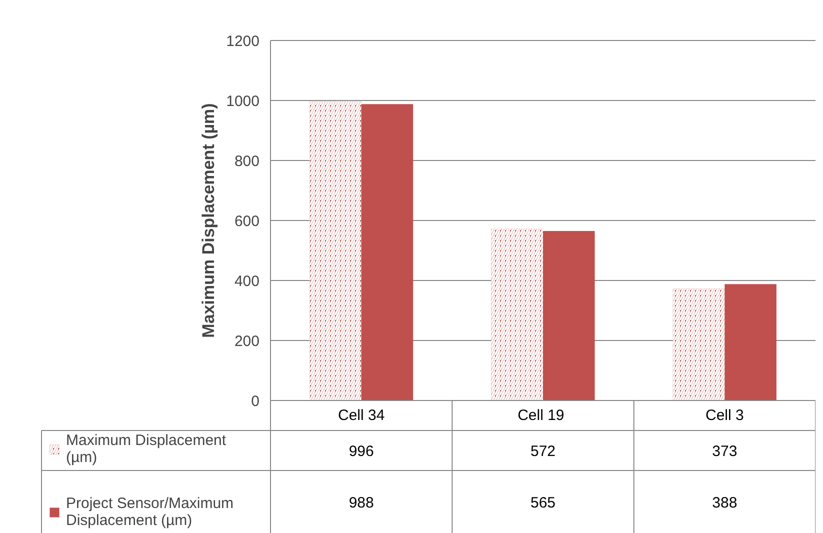 This screenshot has width=823, height=533. Describe the element at coordinates (543, 451) in the screenshot. I see `data-label: 572` at that location.